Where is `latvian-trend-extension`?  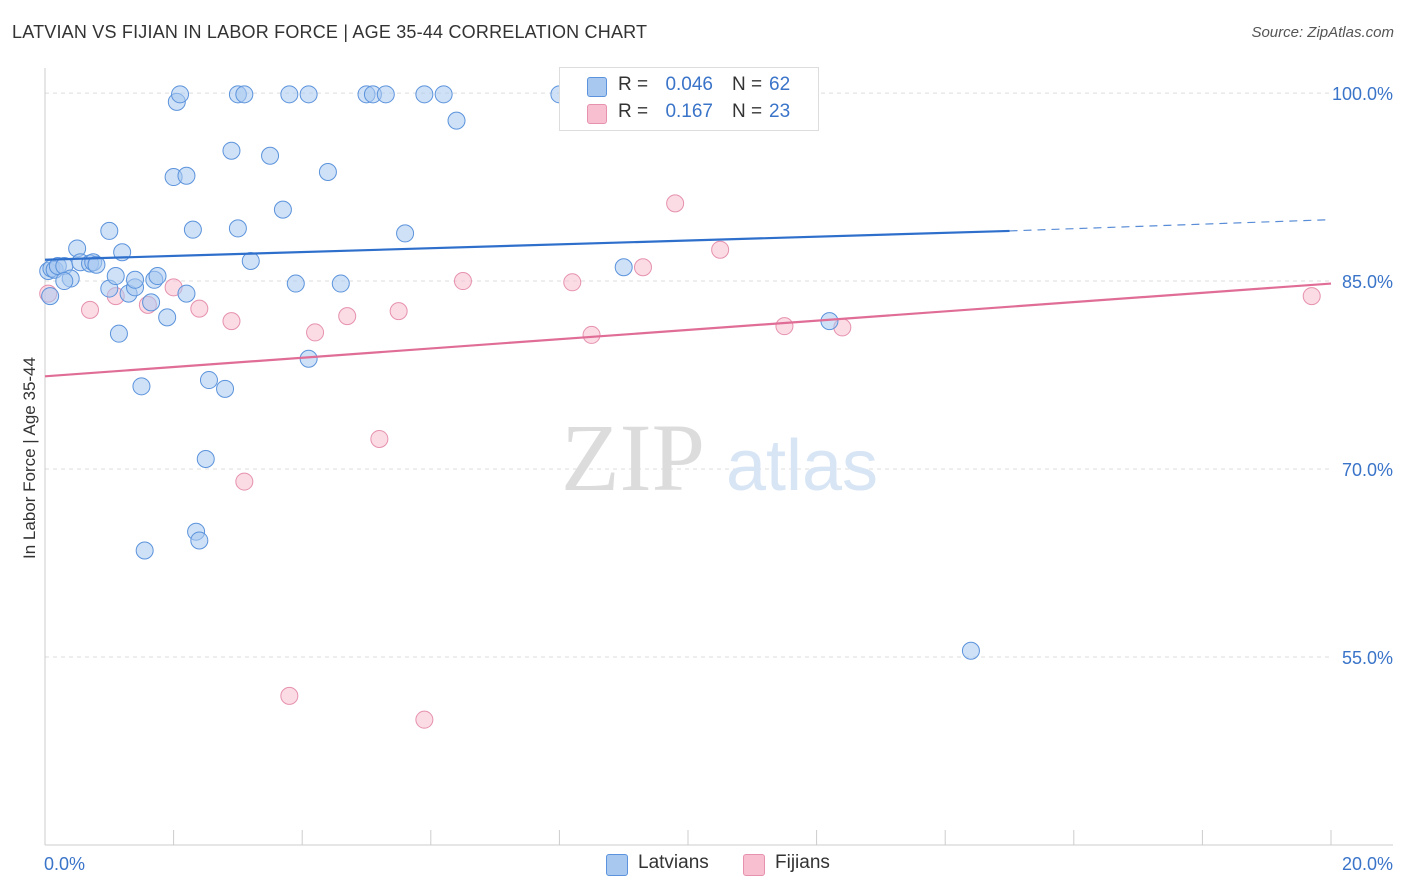
latvian-trend-extension is located at coordinates (1170, 225).